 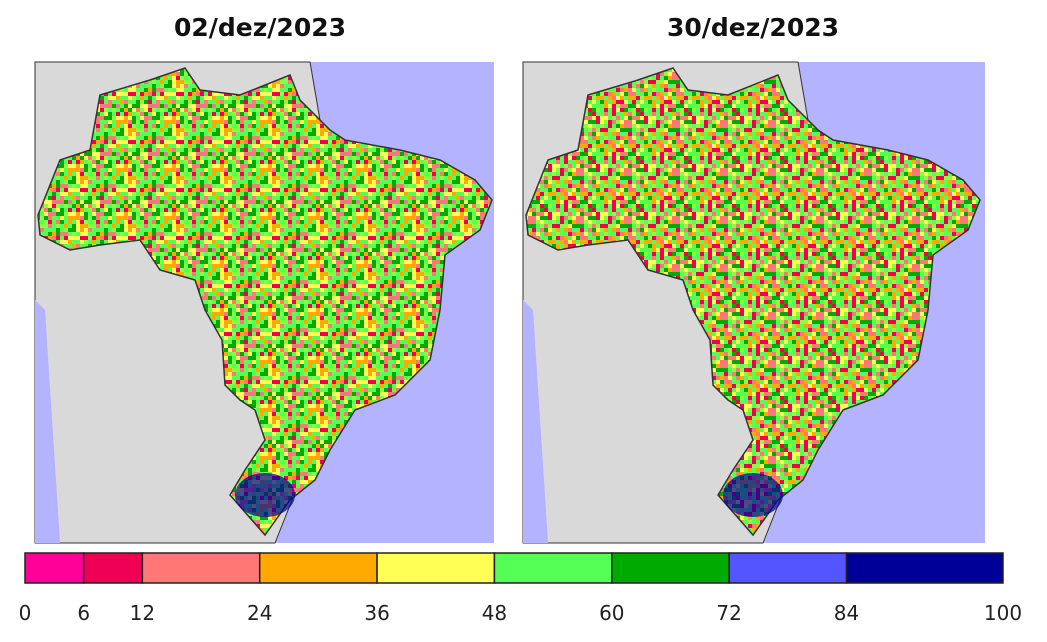 I want to click on legend-tick-label: 12, so click(x=142, y=613).